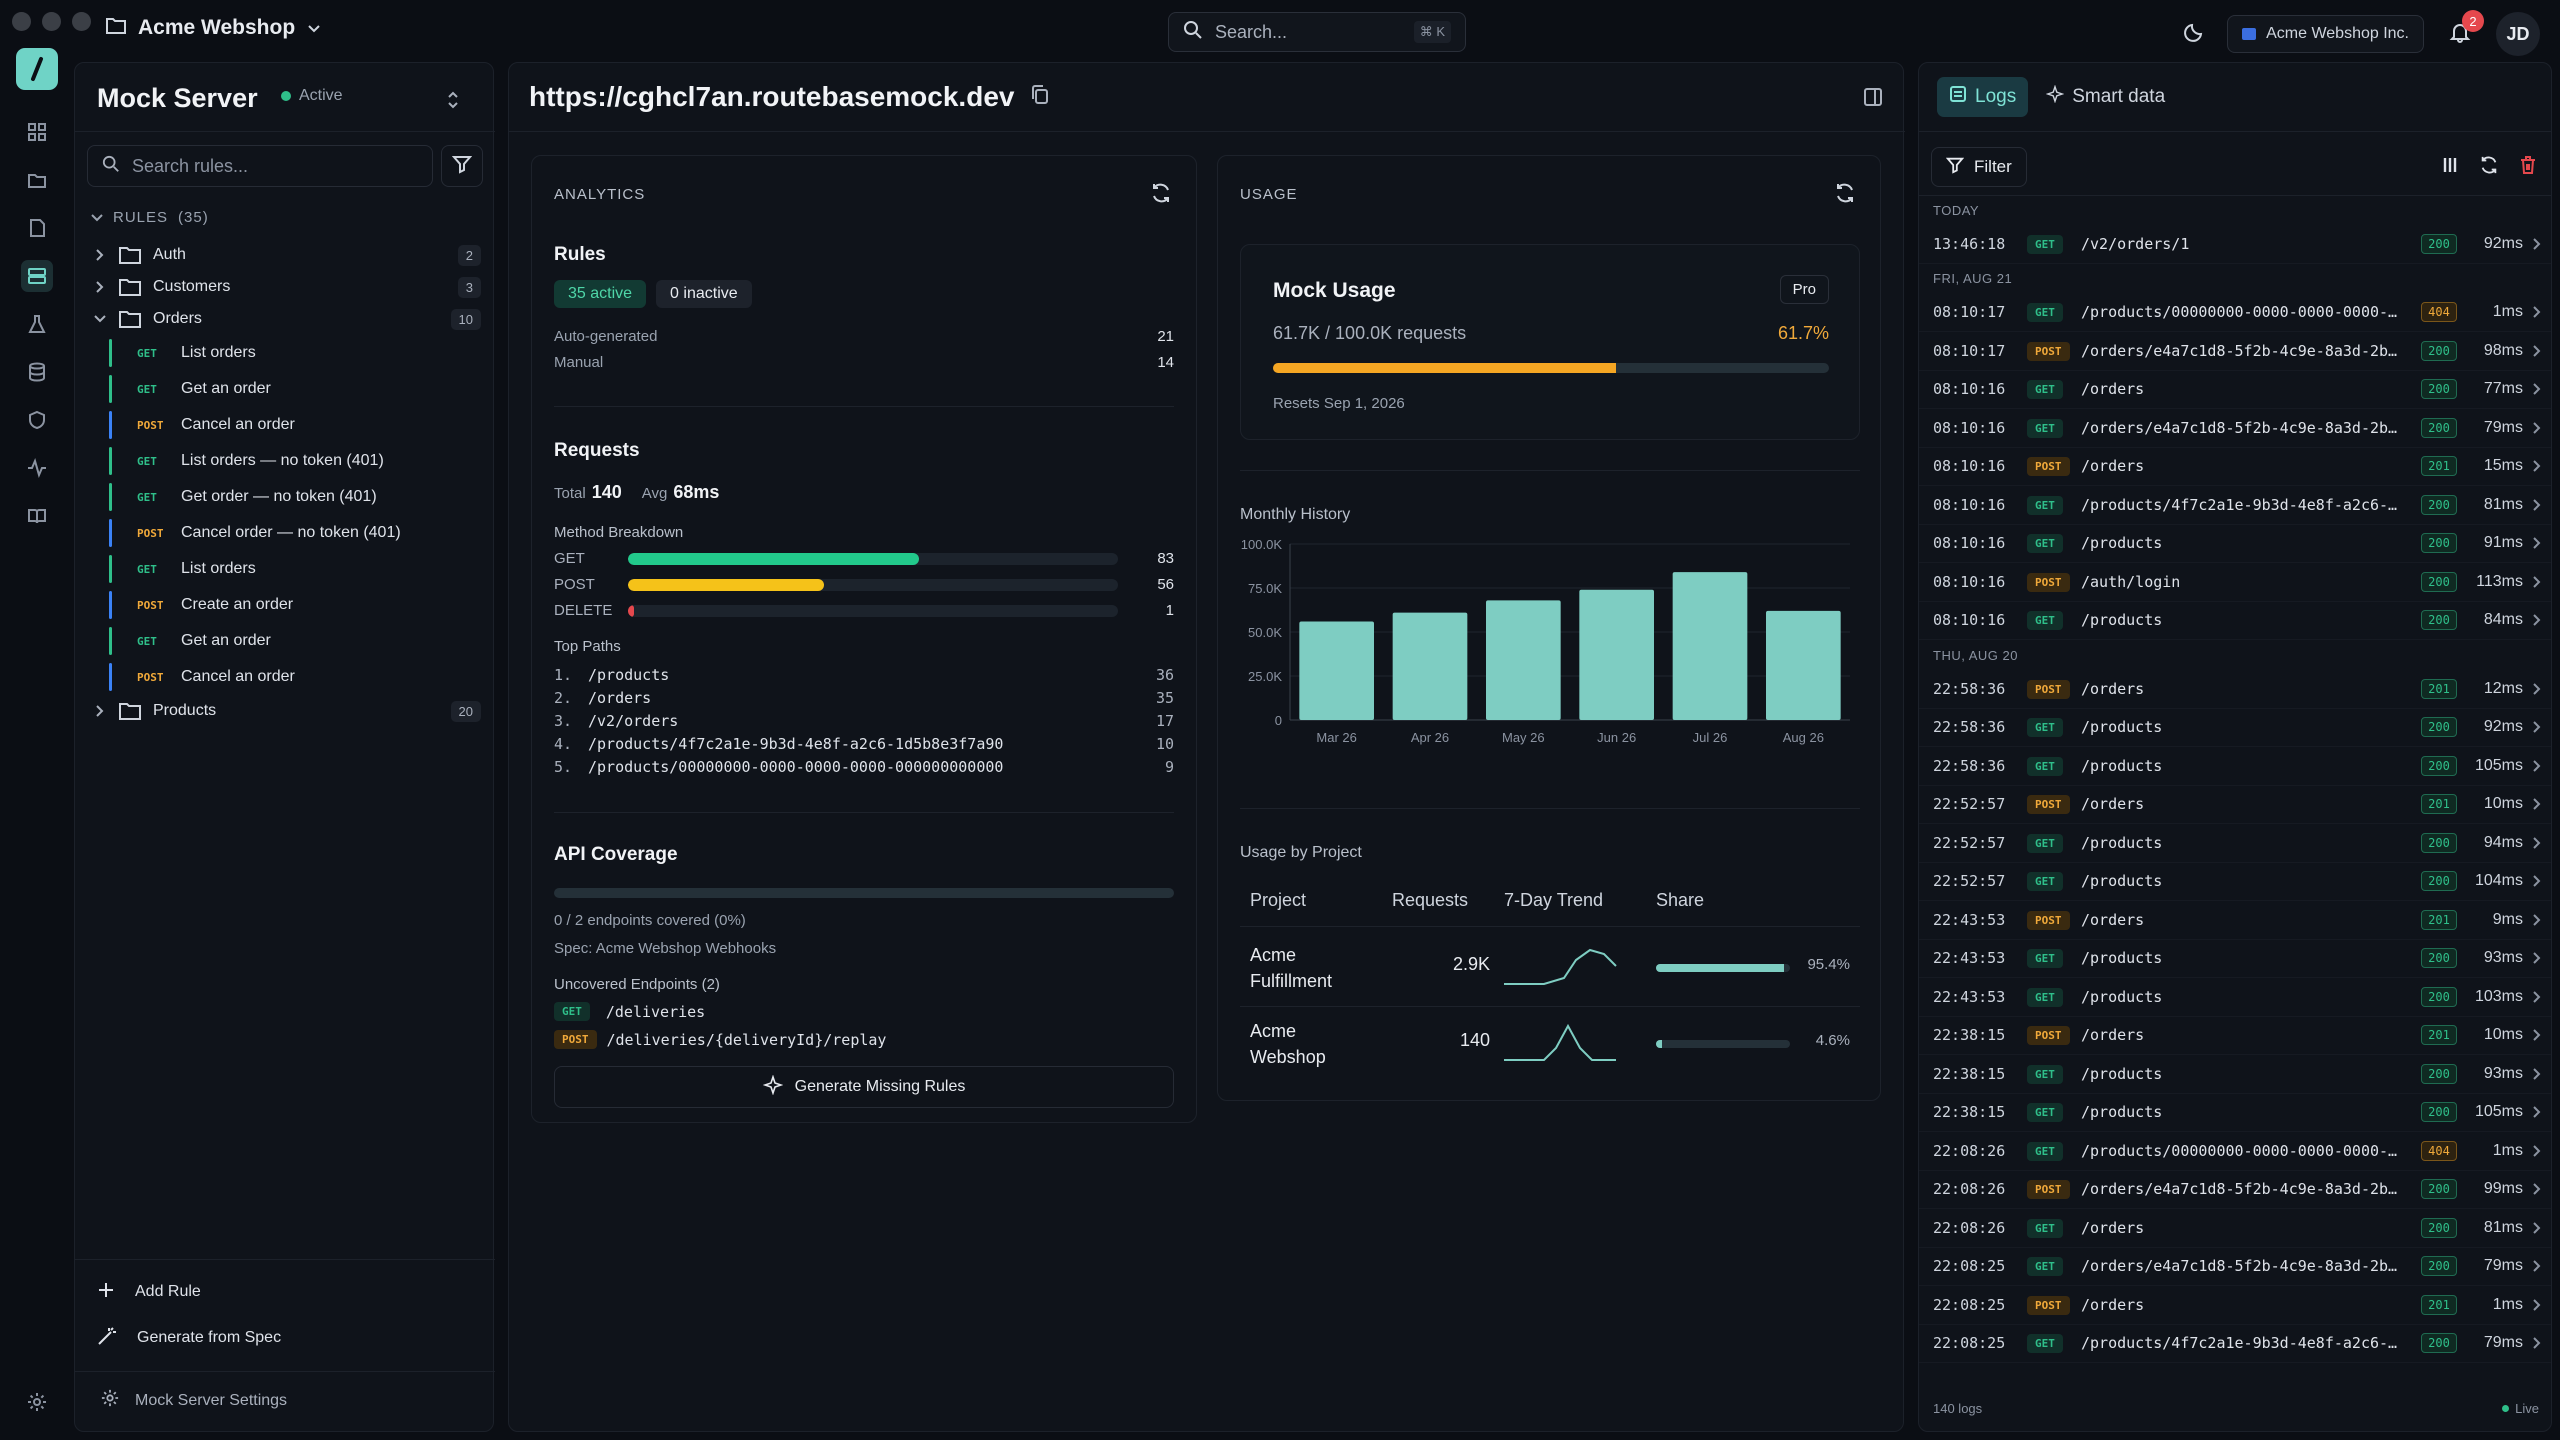 This screenshot has width=2560, height=1440. Describe the element at coordinates (2235, 920) in the screenshot. I see `log-row: 22:43:53 POST/orders 201 9ms` at that location.